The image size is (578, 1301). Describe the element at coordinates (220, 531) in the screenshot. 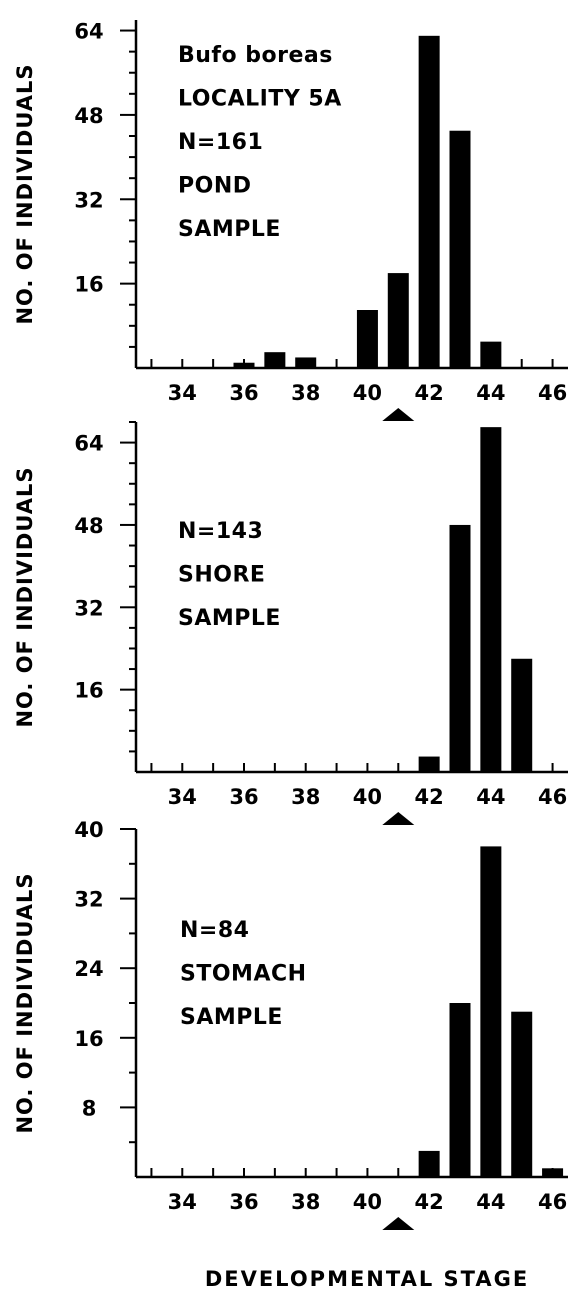

I see `annotation-line: N=143` at that location.